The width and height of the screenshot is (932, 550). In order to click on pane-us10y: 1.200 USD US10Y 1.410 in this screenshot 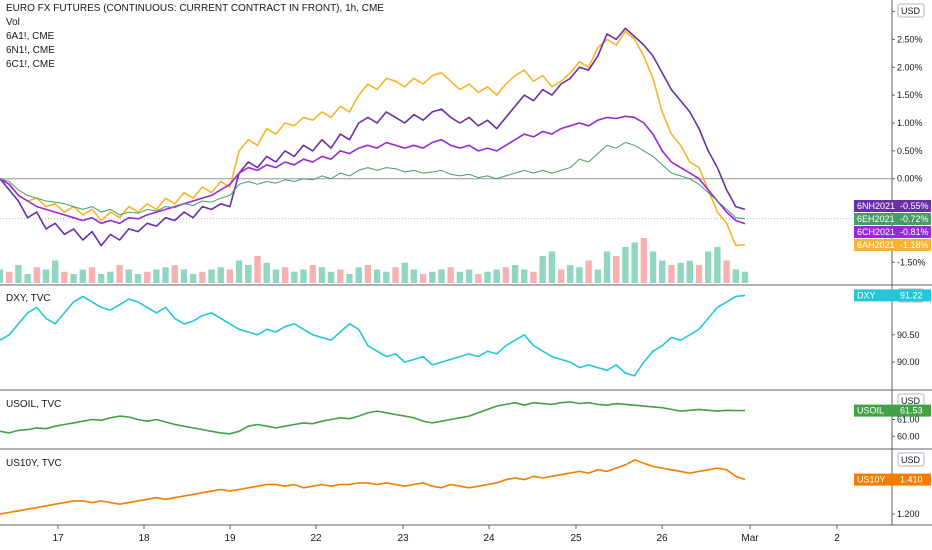, I will do `click(465, 485)`.